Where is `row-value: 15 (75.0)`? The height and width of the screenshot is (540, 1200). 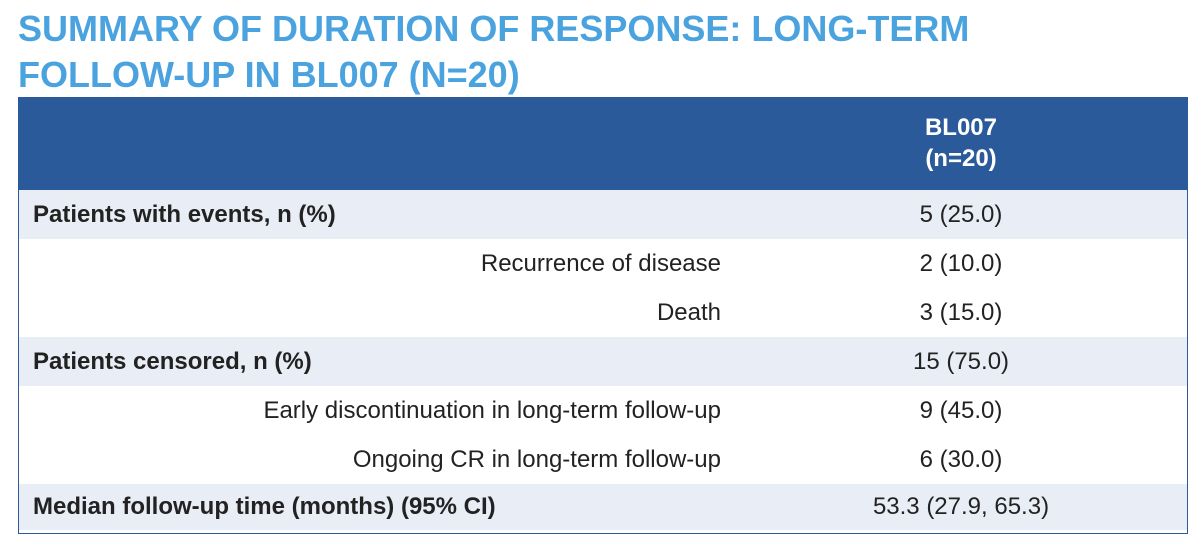 row-value: 15 (75.0) is located at coordinates (961, 361).